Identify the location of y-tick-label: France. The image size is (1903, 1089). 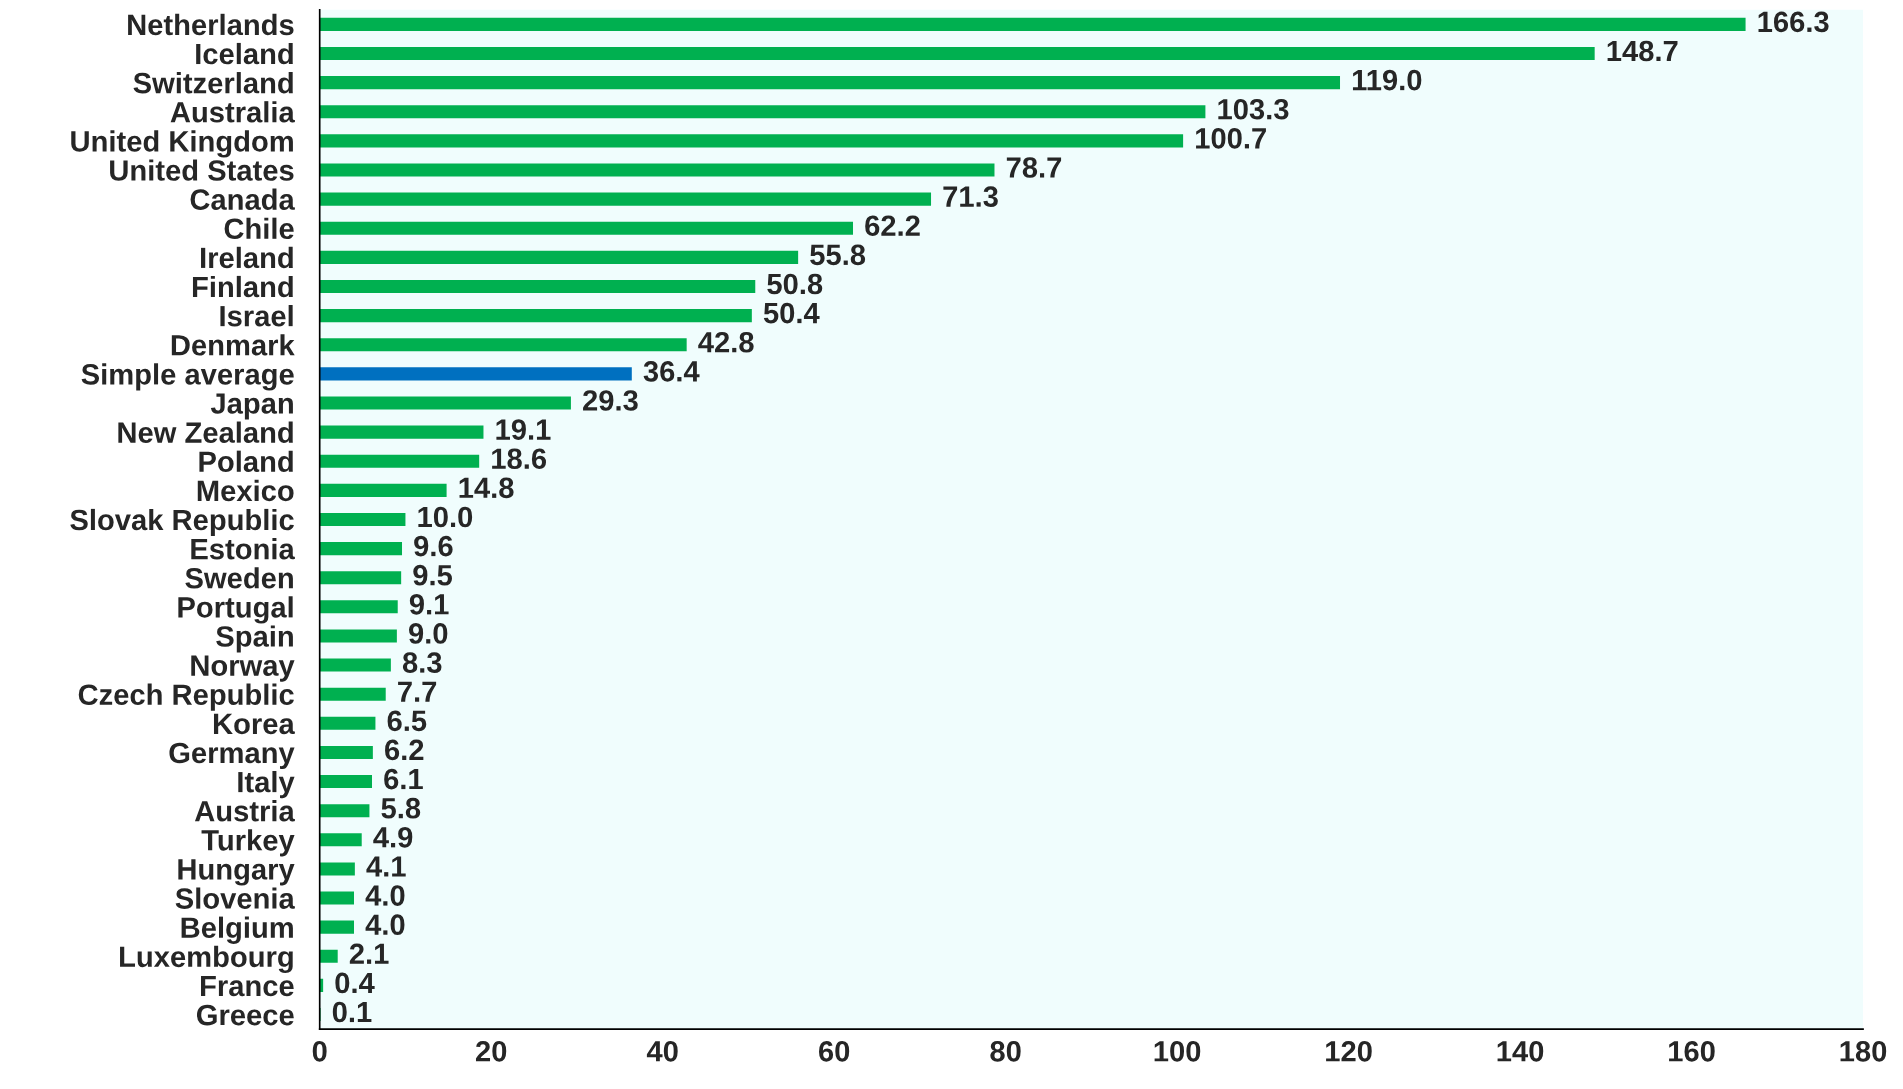
(247, 986).